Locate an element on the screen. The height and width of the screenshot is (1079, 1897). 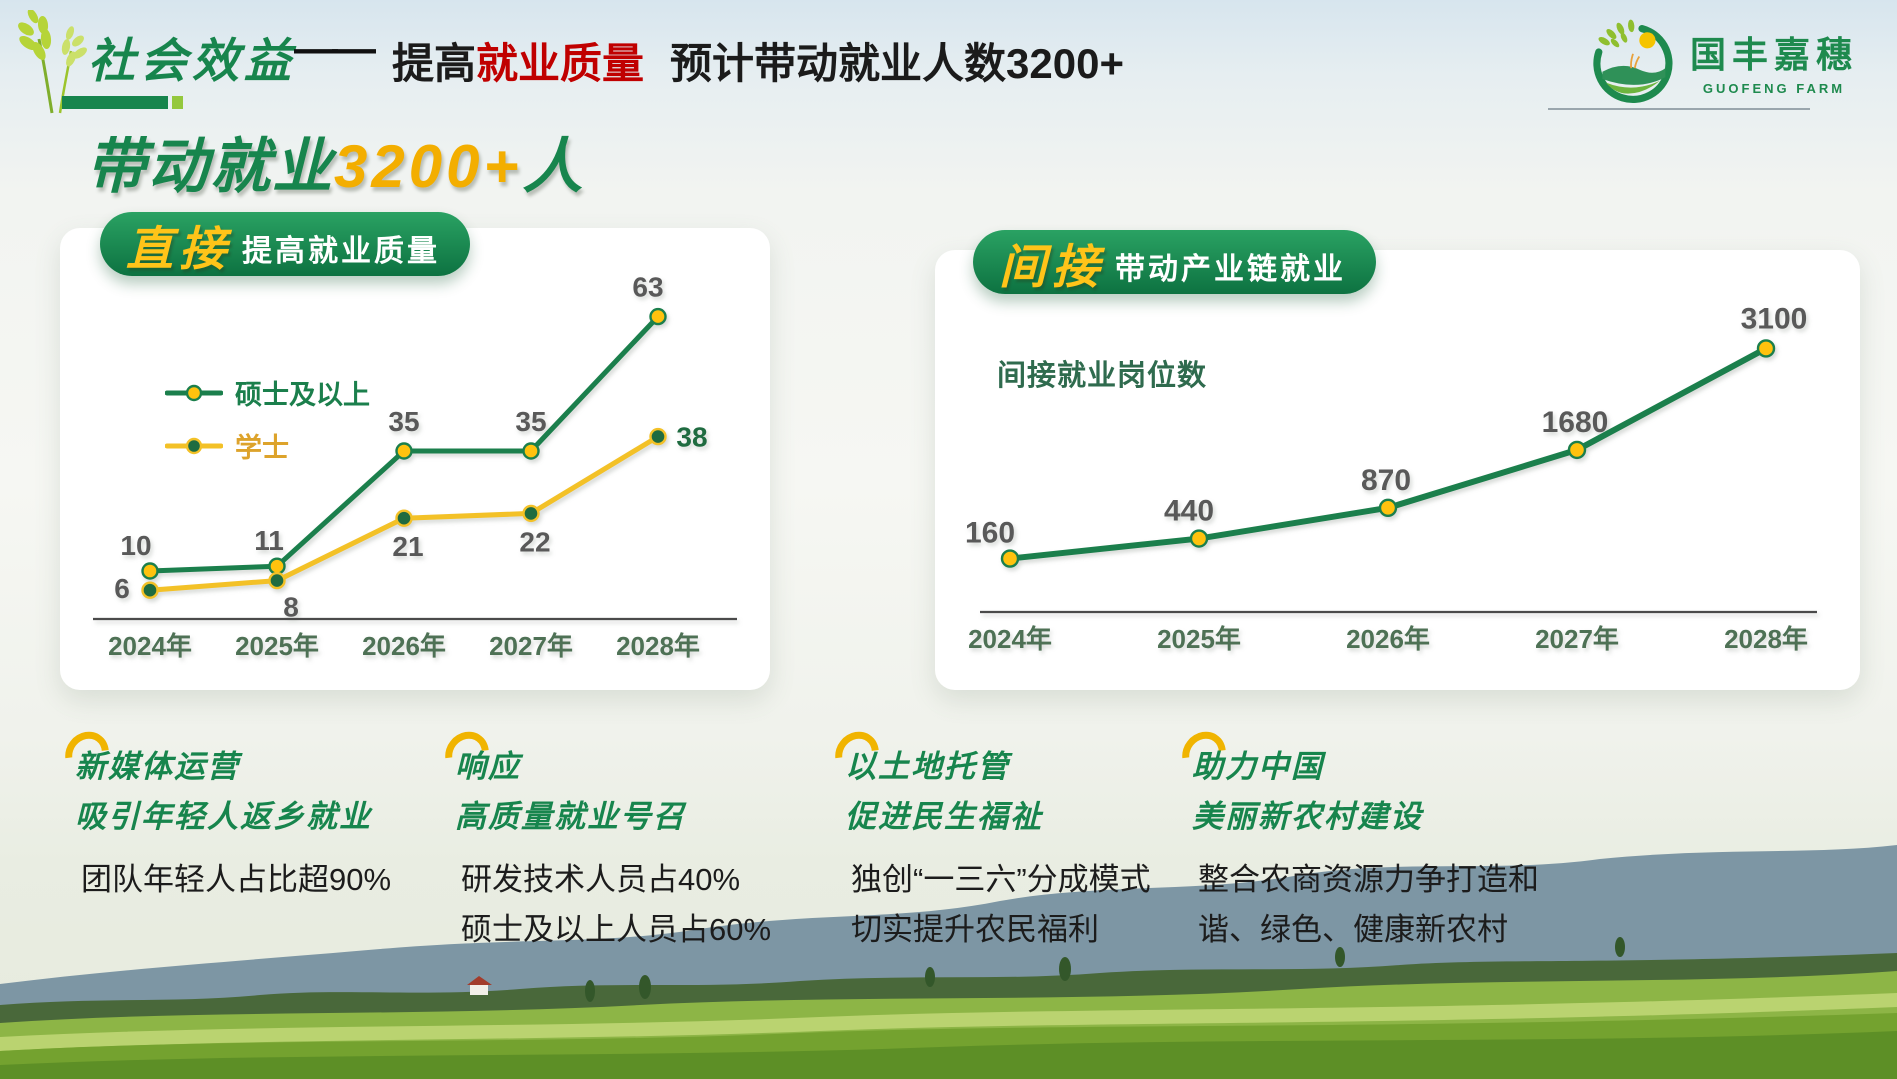
subtitle-highlight: 就业质量 is located at coordinates (560, 63).